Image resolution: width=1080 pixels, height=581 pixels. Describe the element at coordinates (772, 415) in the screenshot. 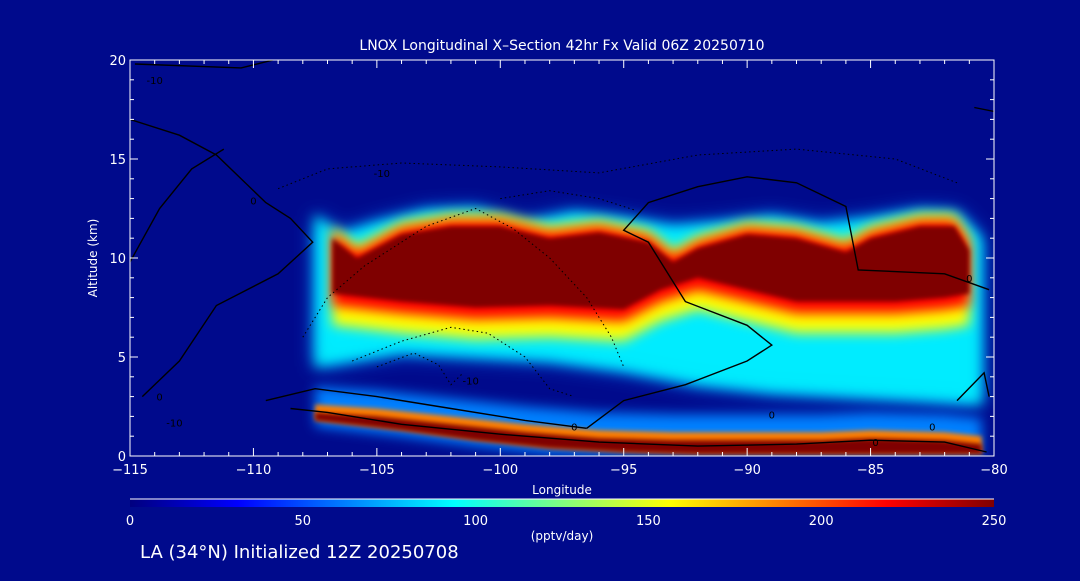

I see `contour-label-7: 0` at that location.